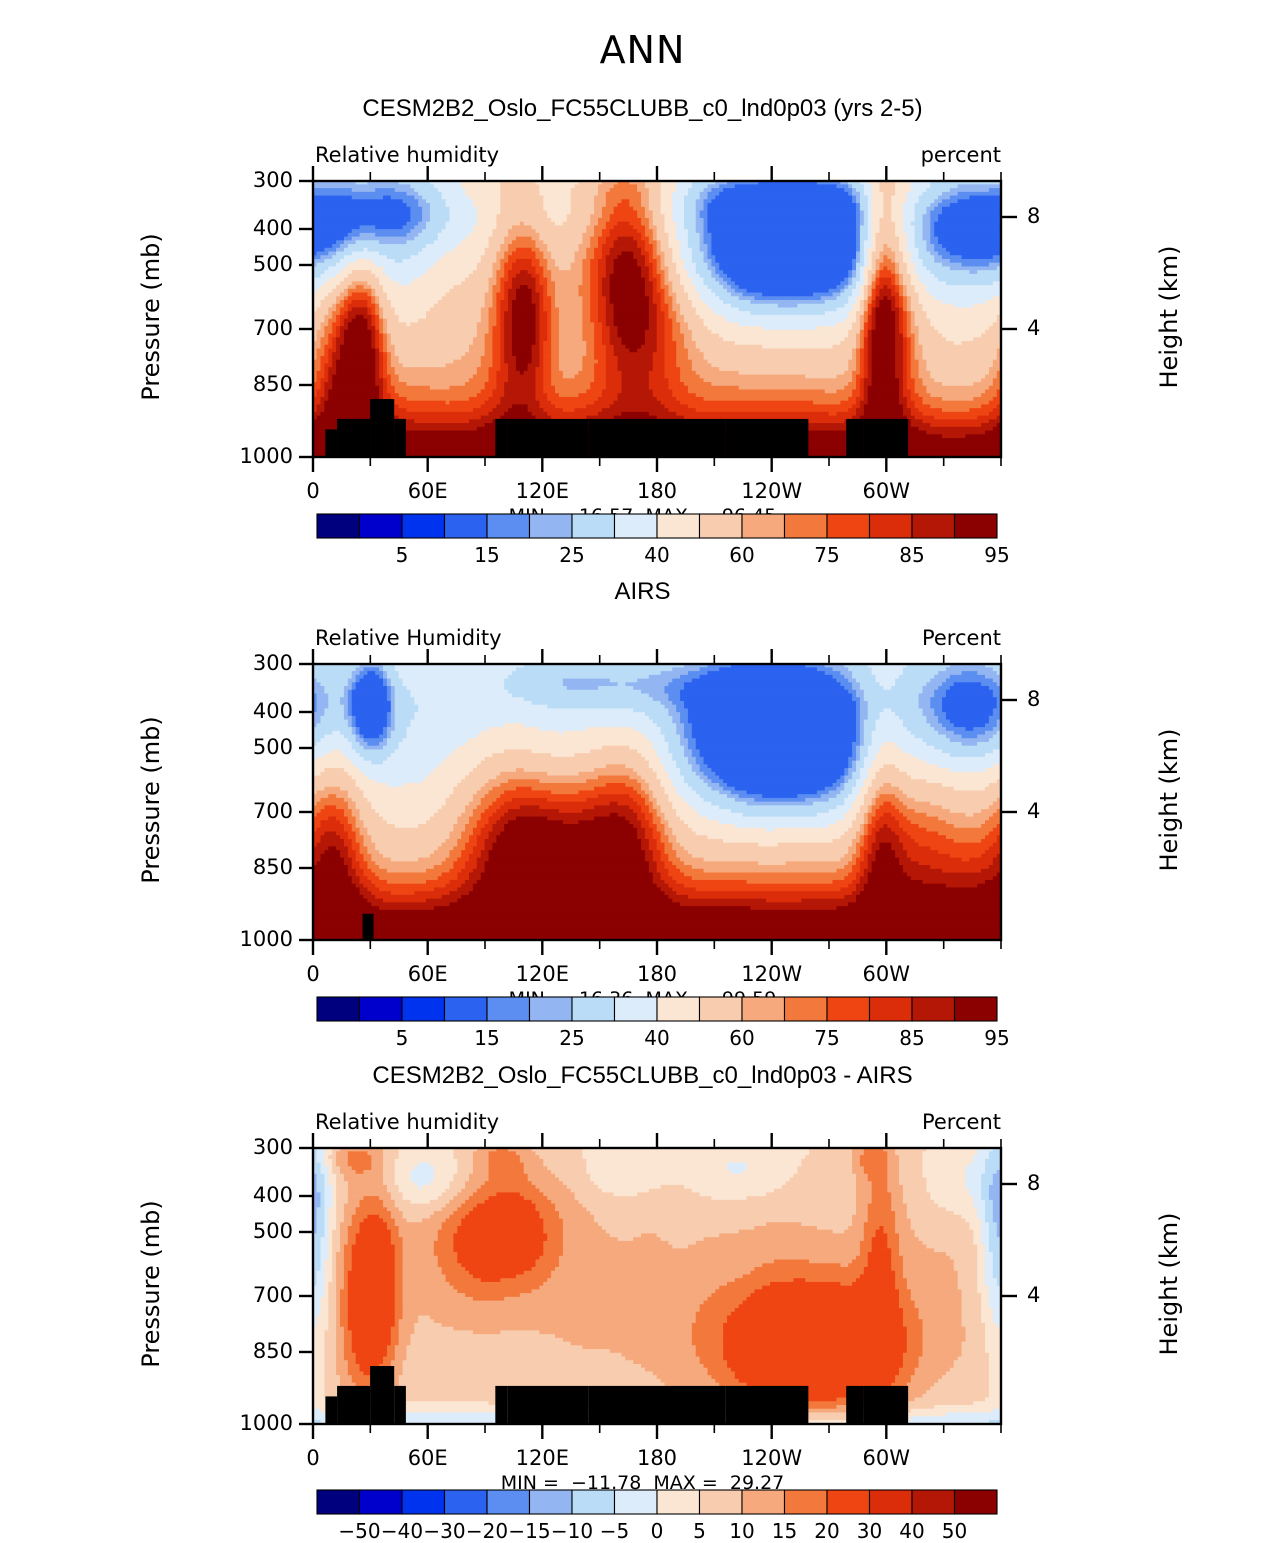 The width and height of the screenshot is (1285, 1543). What do you see at coordinates (642, 592) in the screenshot?
I see `panel-title: AIRS` at bounding box center [642, 592].